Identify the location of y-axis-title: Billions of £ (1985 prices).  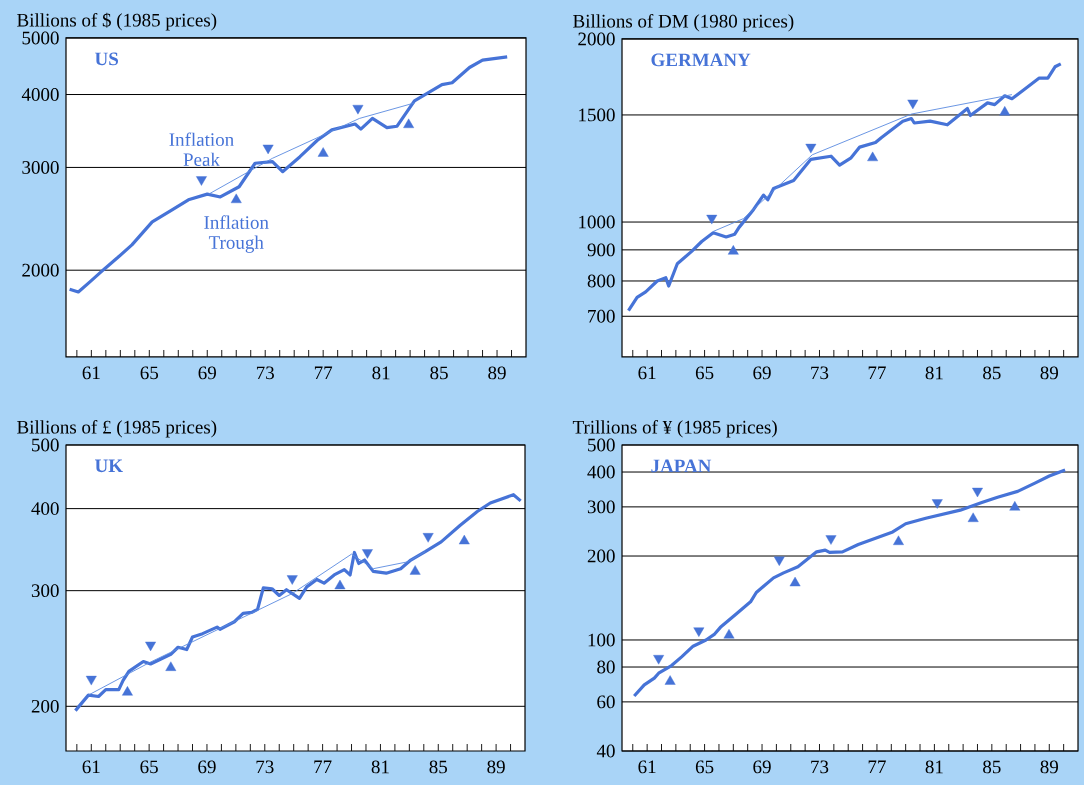
(117, 429).